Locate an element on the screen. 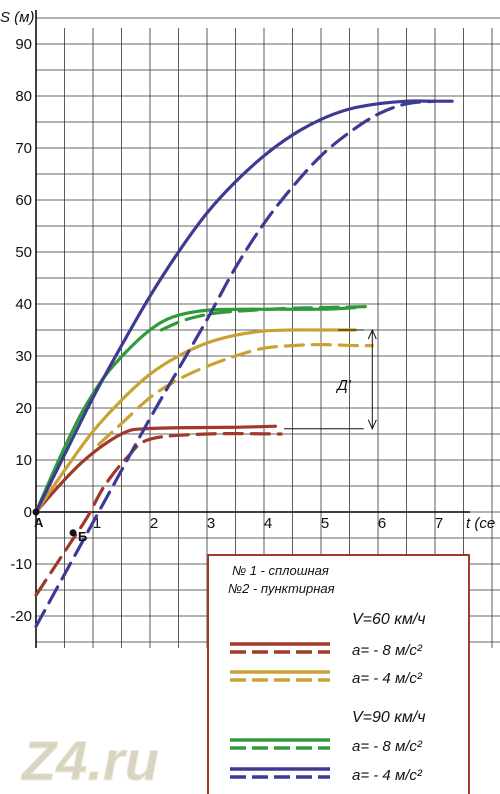 The width and height of the screenshot is (500, 794). y-tick-label: 10 is located at coordinates (23, 460).